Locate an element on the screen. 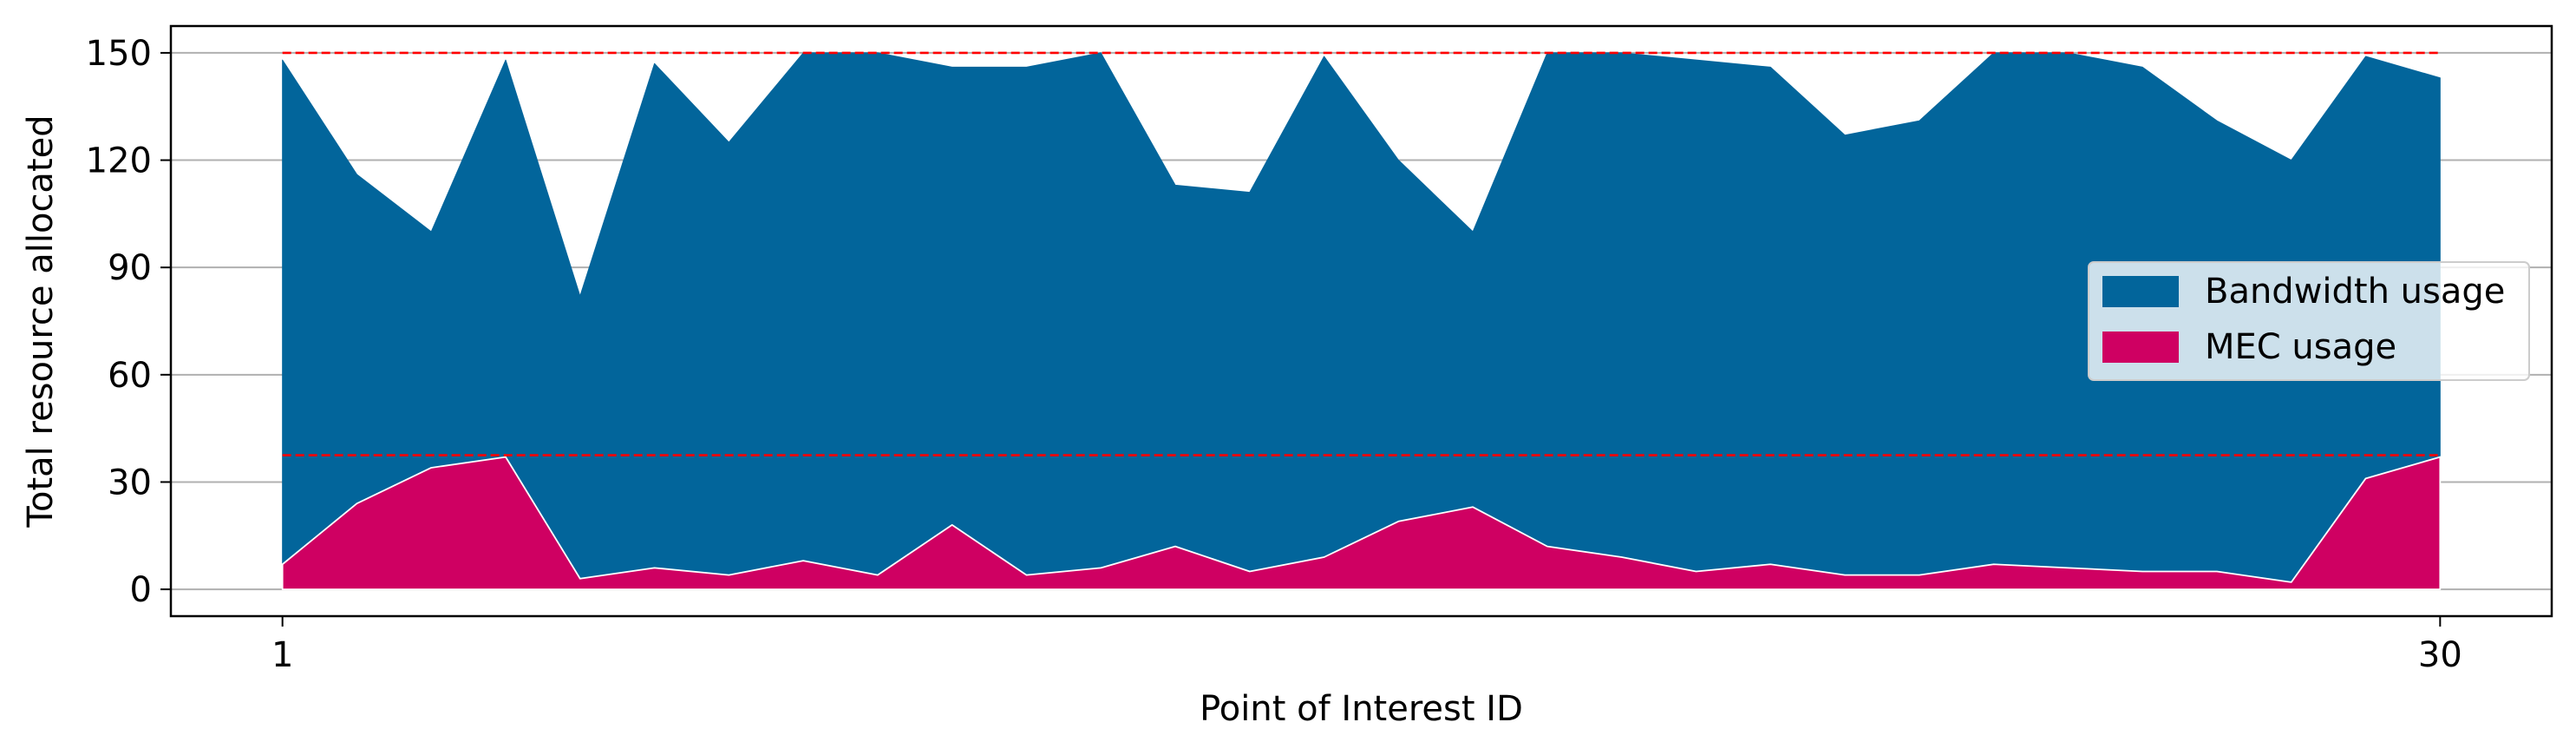  x-tick-label-30: 30 is located at coordinates (2440, 655).